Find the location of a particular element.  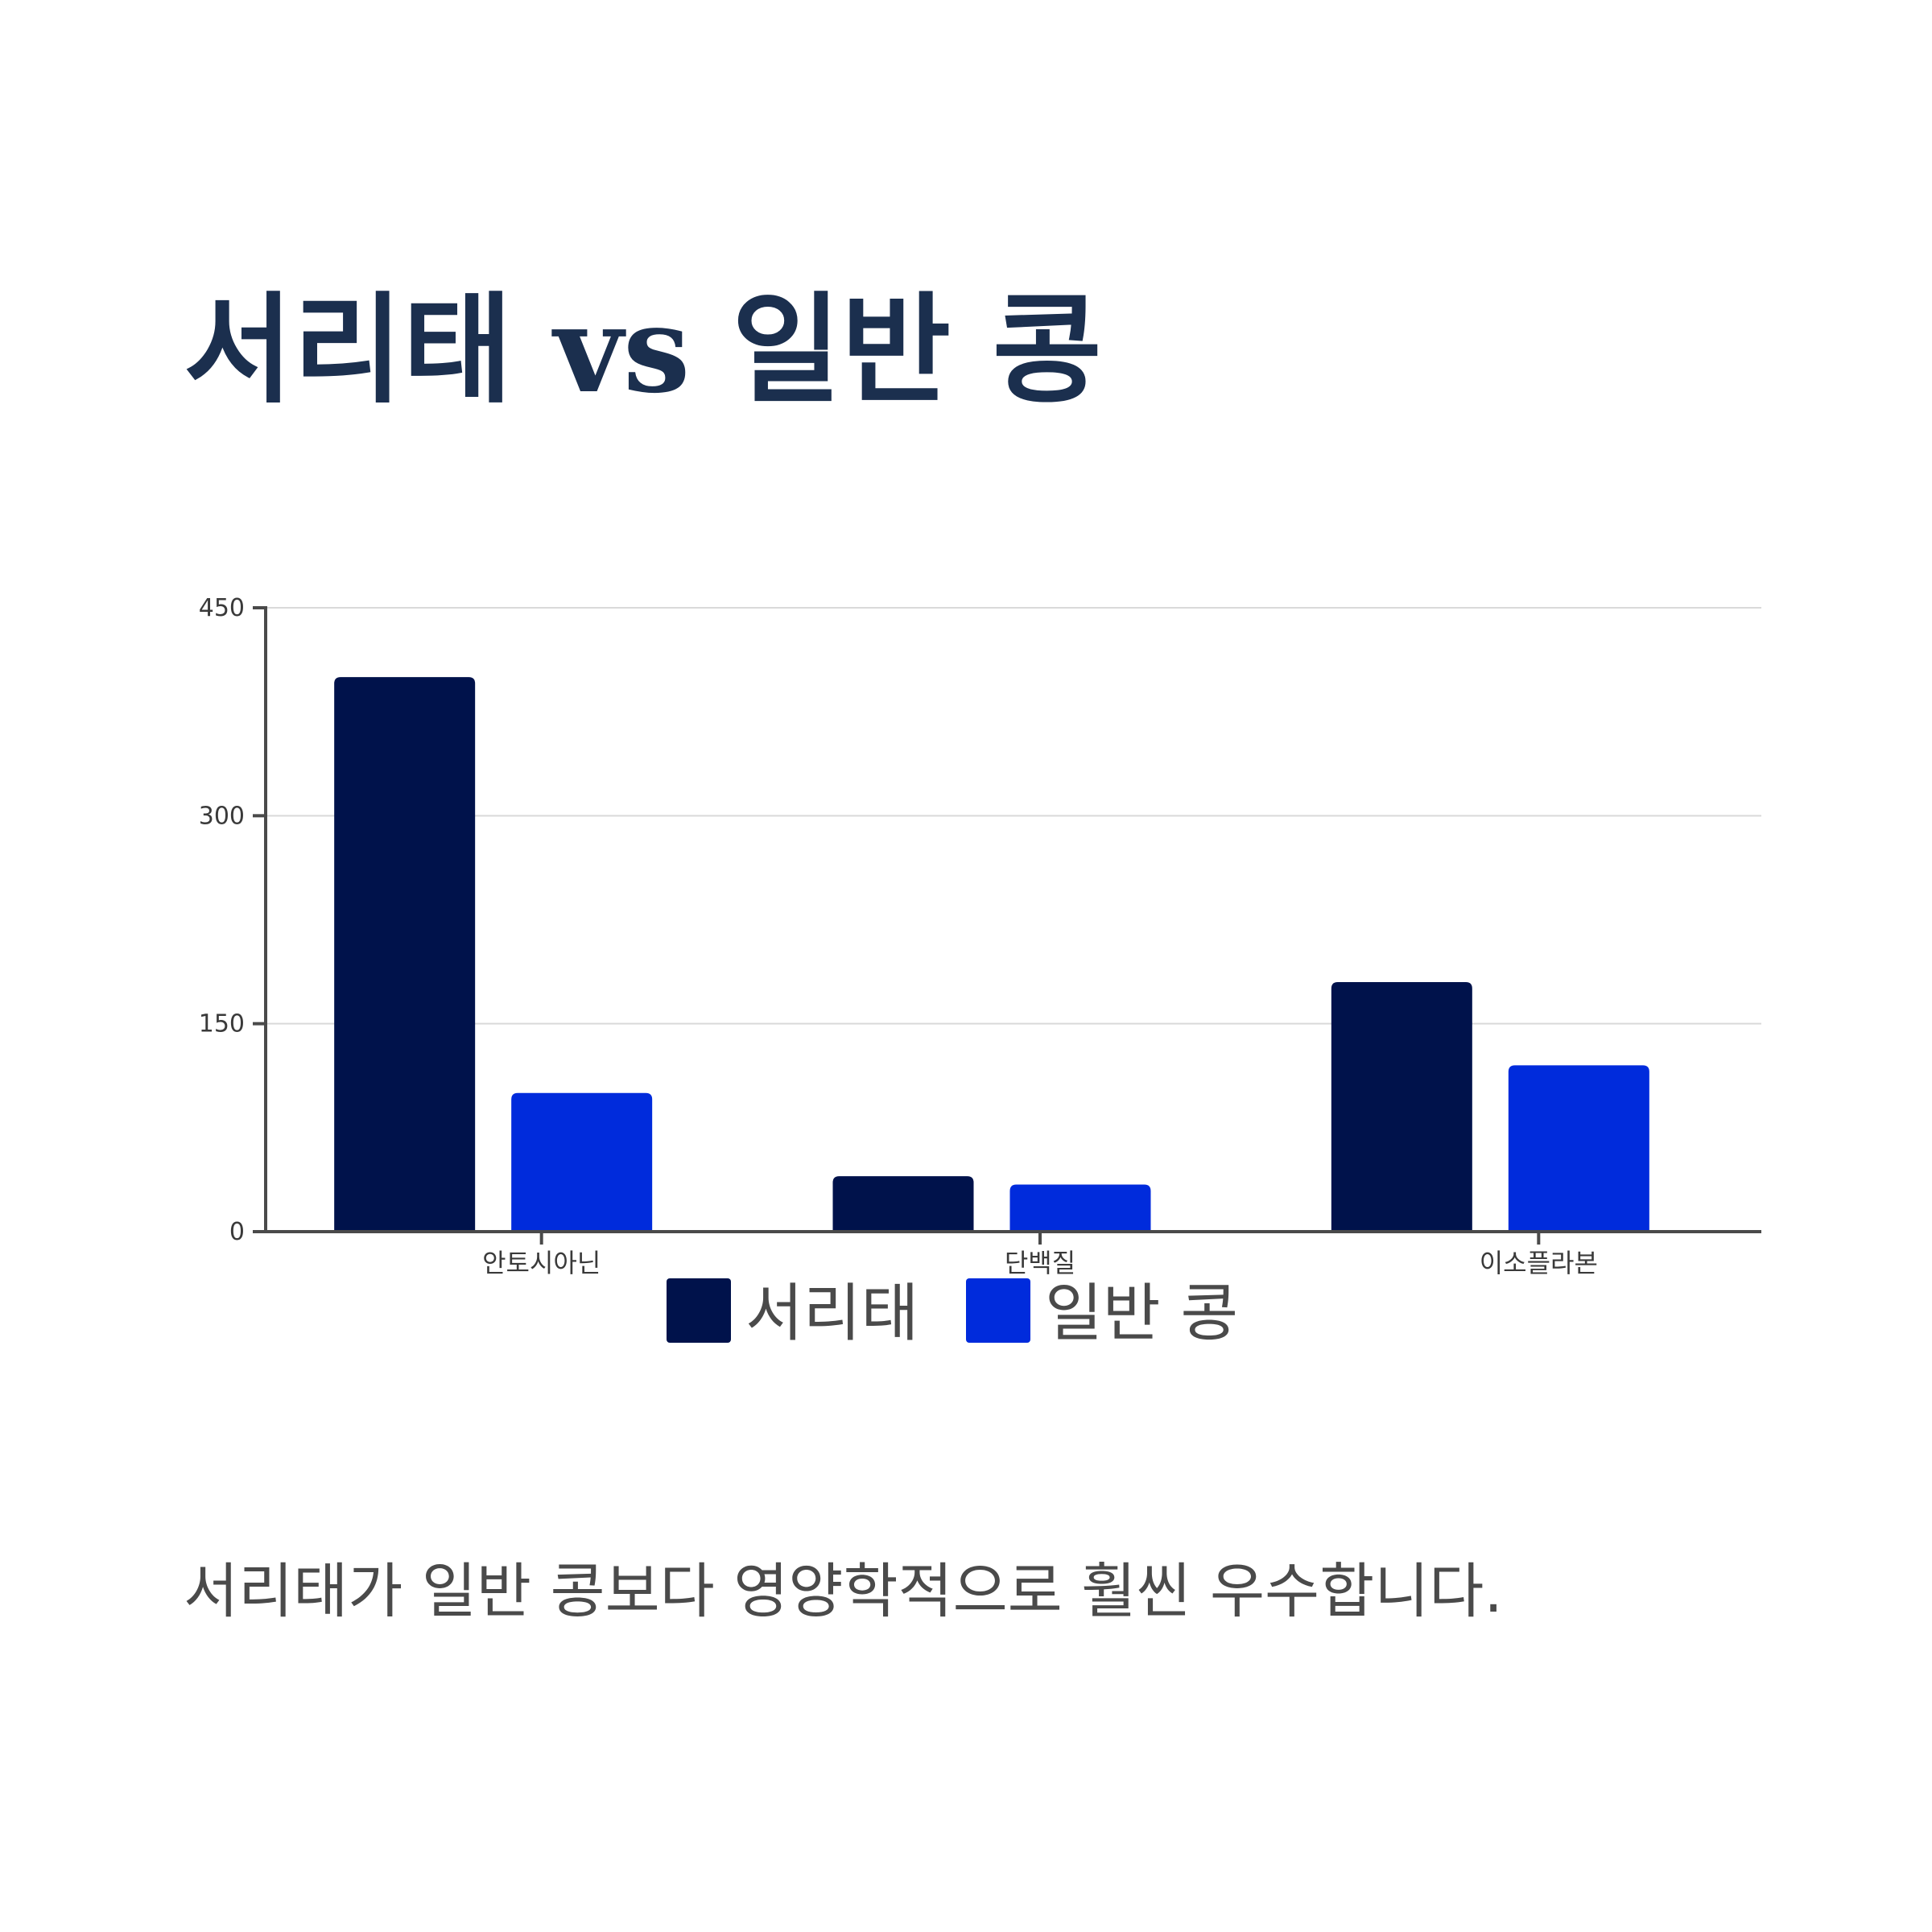

legend-label: 일반 콩 is located at coordinates (1141, 1314).